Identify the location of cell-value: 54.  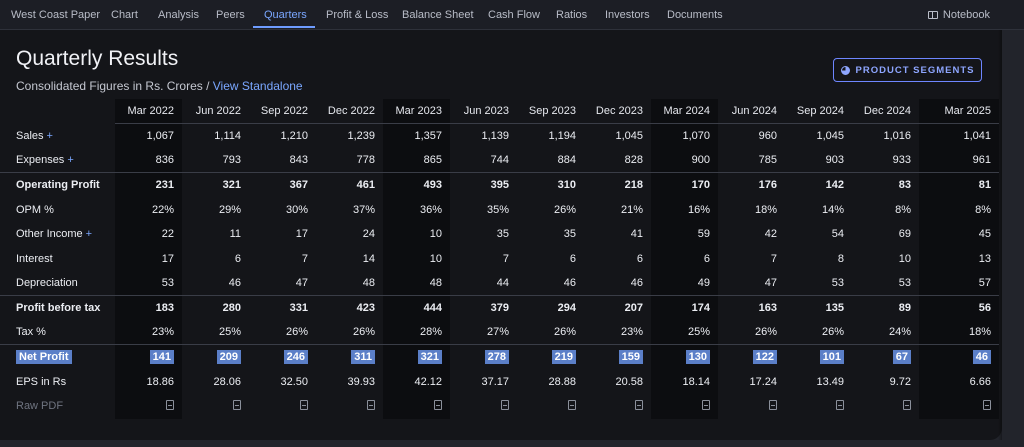
(837, 234).